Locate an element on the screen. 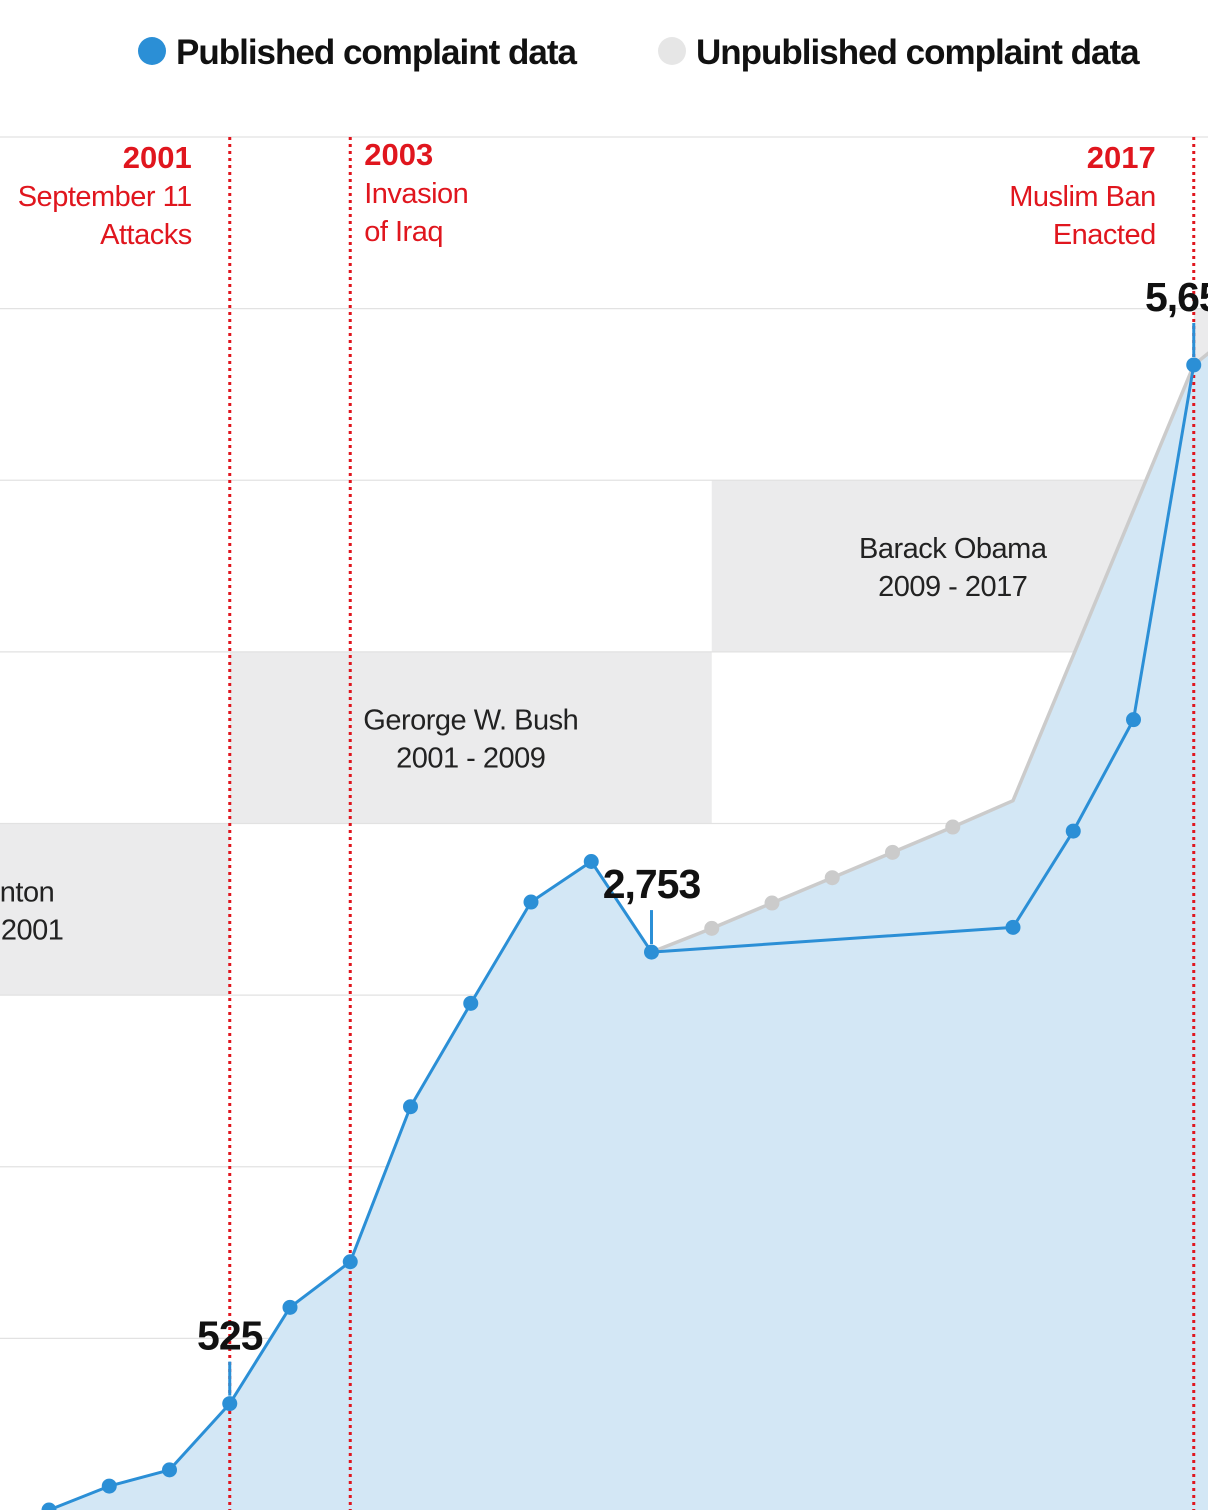 Image resolution: width=1208 pixels, height=1510 pixels. event-desc-2017-1: Muslim Ban is located at coordinates (1082, 197).